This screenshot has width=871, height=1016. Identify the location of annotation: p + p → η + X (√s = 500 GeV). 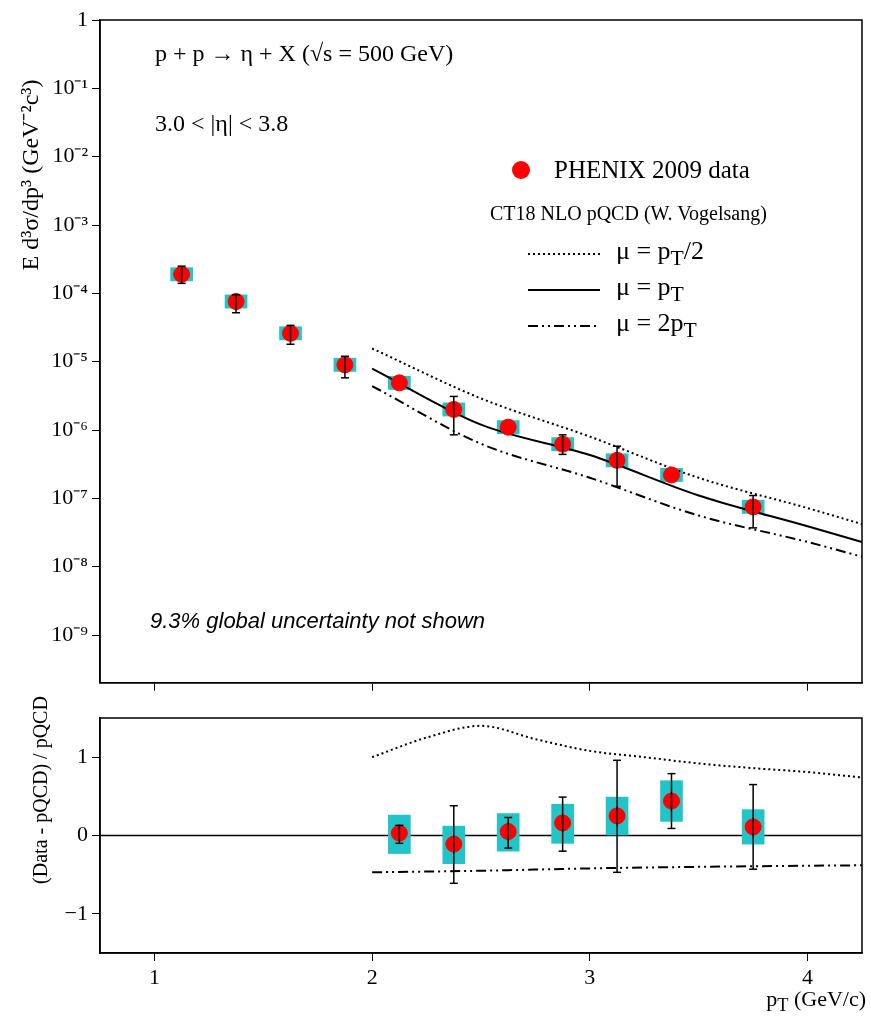
(304, 53).